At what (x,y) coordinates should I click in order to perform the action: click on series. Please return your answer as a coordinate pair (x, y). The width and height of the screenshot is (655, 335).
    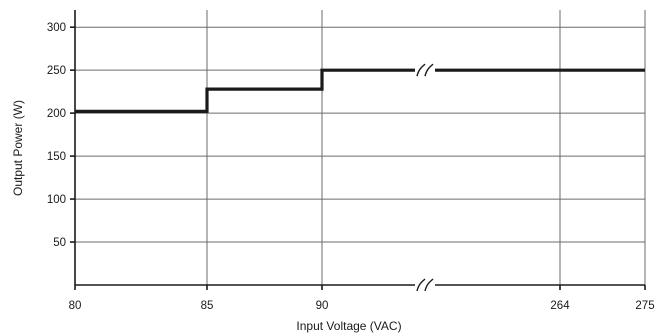
    Looking at the image, I should click on (360, 91).